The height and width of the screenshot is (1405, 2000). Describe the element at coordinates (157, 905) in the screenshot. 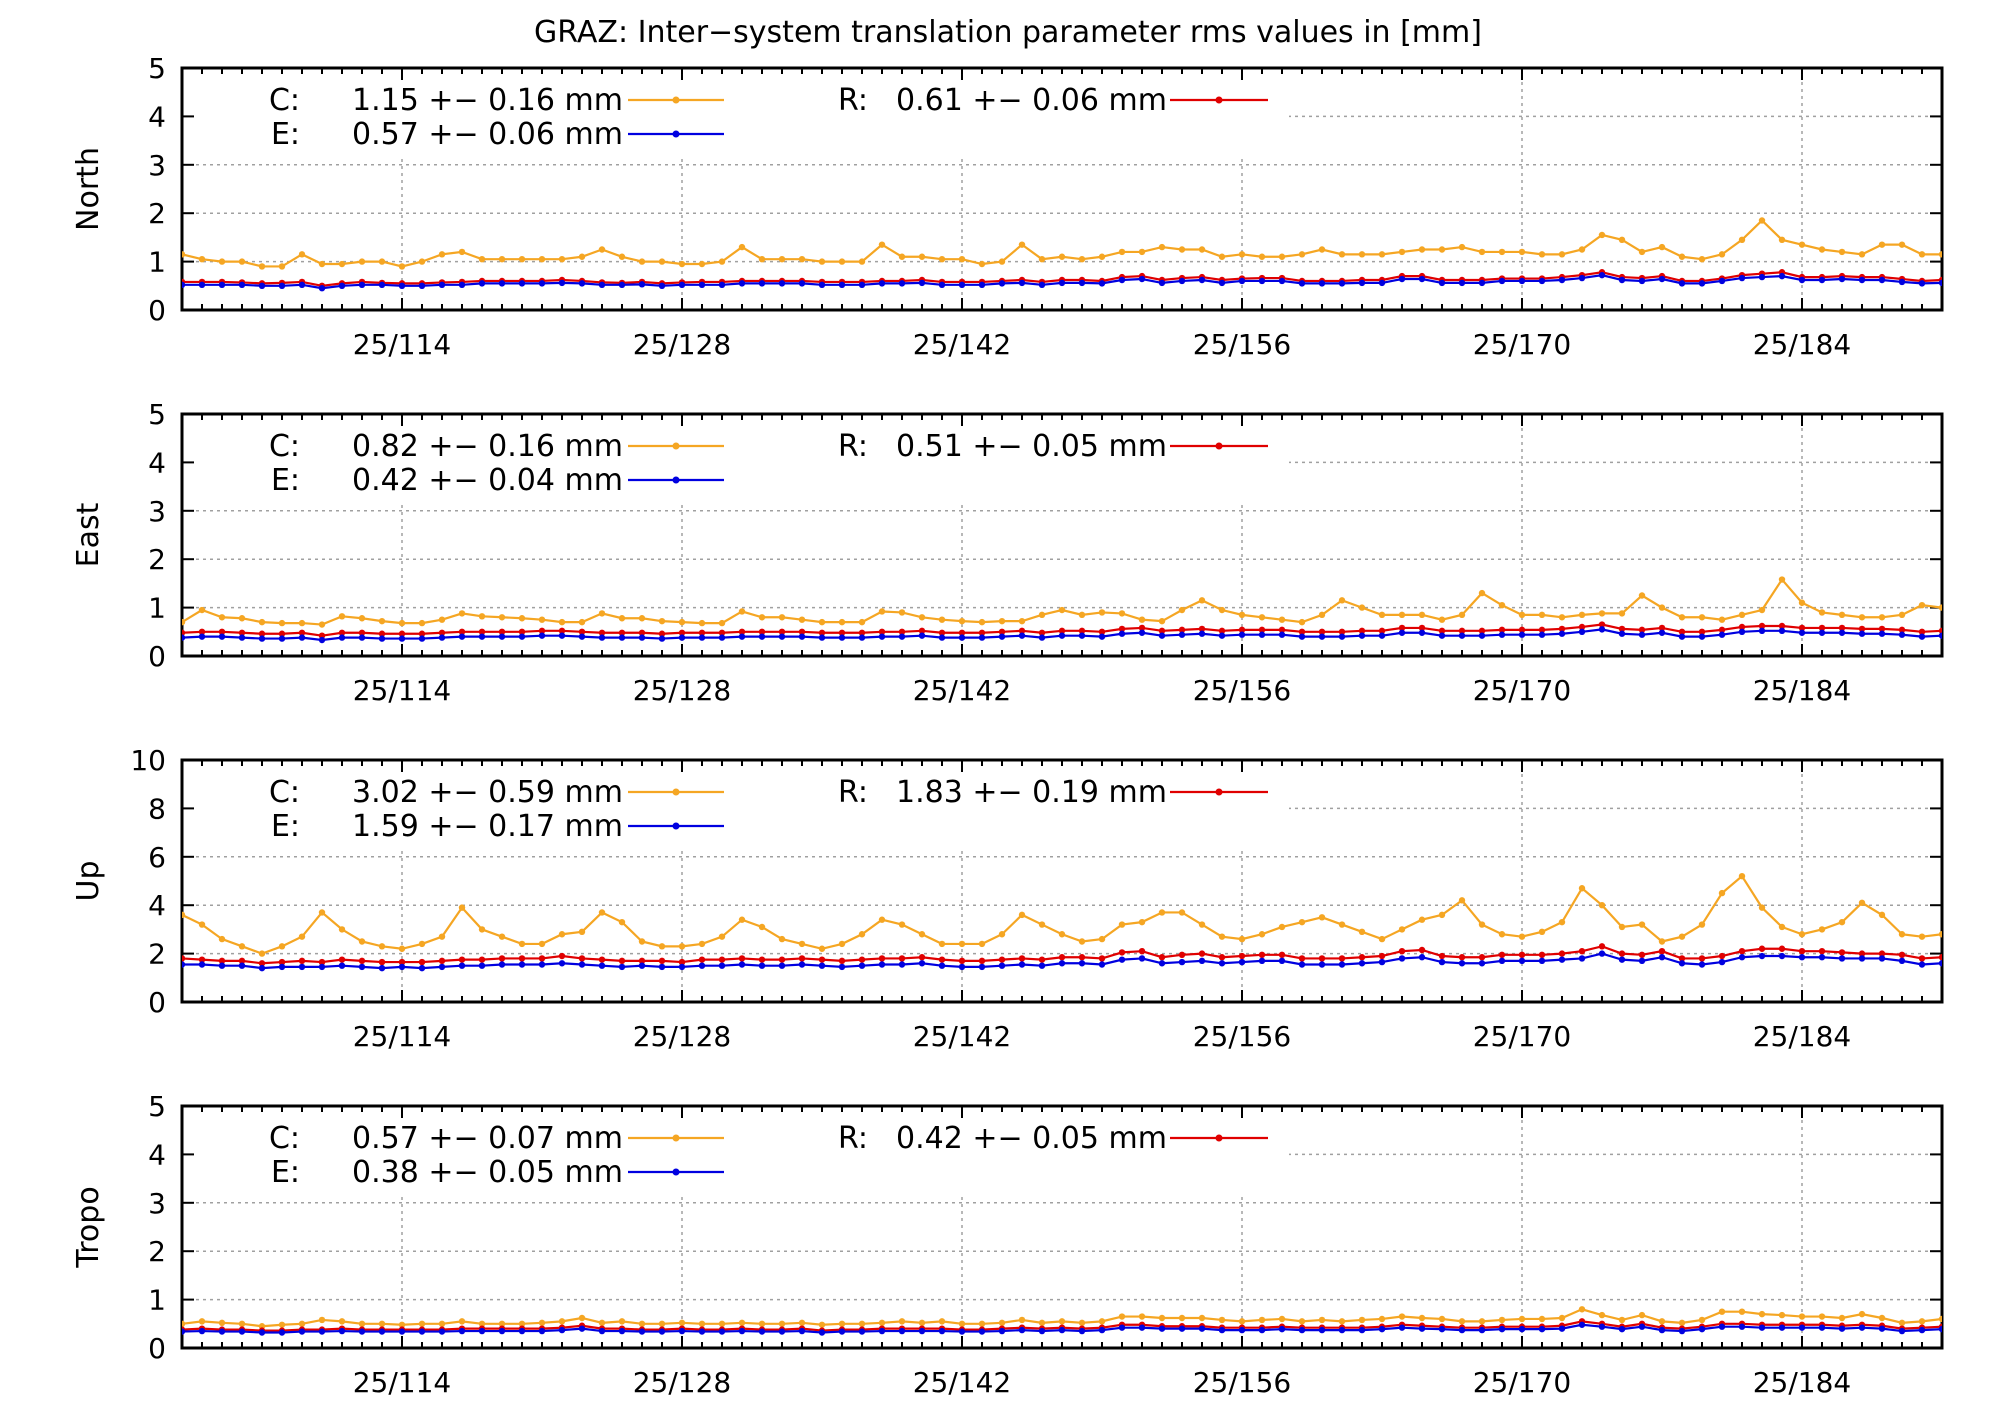

I see `y-tick-label: 4` at that location.